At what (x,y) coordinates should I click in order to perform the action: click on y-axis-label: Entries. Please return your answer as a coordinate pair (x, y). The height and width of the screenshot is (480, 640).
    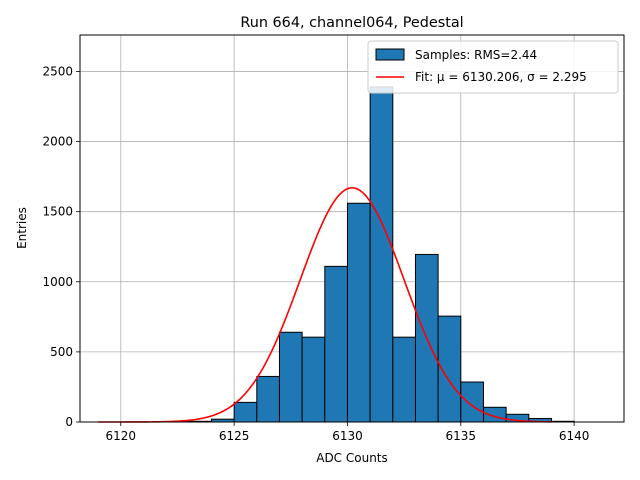
    Looking at the image, I should click on (22, 228).